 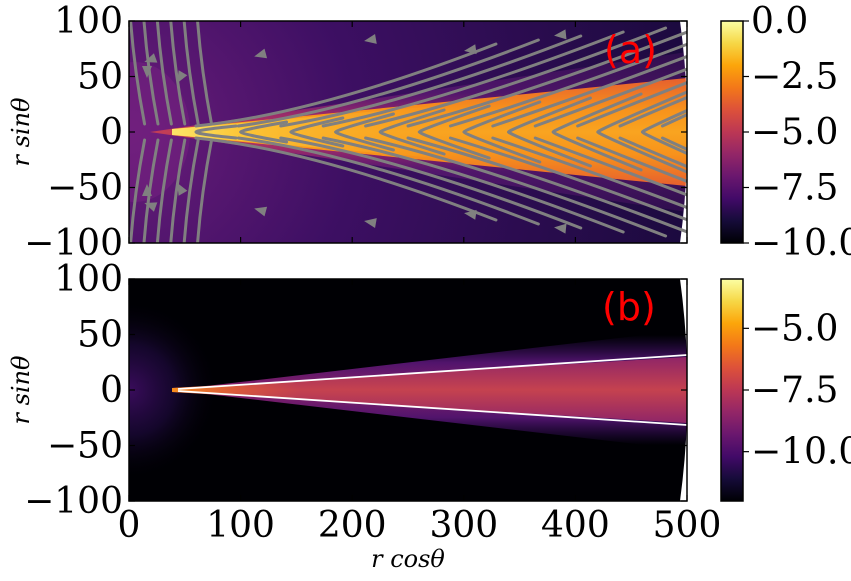 What do you see at coordinates (100, 335) in the screenshot?
I see `panel-b-ytick-label: 50` at bounding box center [100, 335].